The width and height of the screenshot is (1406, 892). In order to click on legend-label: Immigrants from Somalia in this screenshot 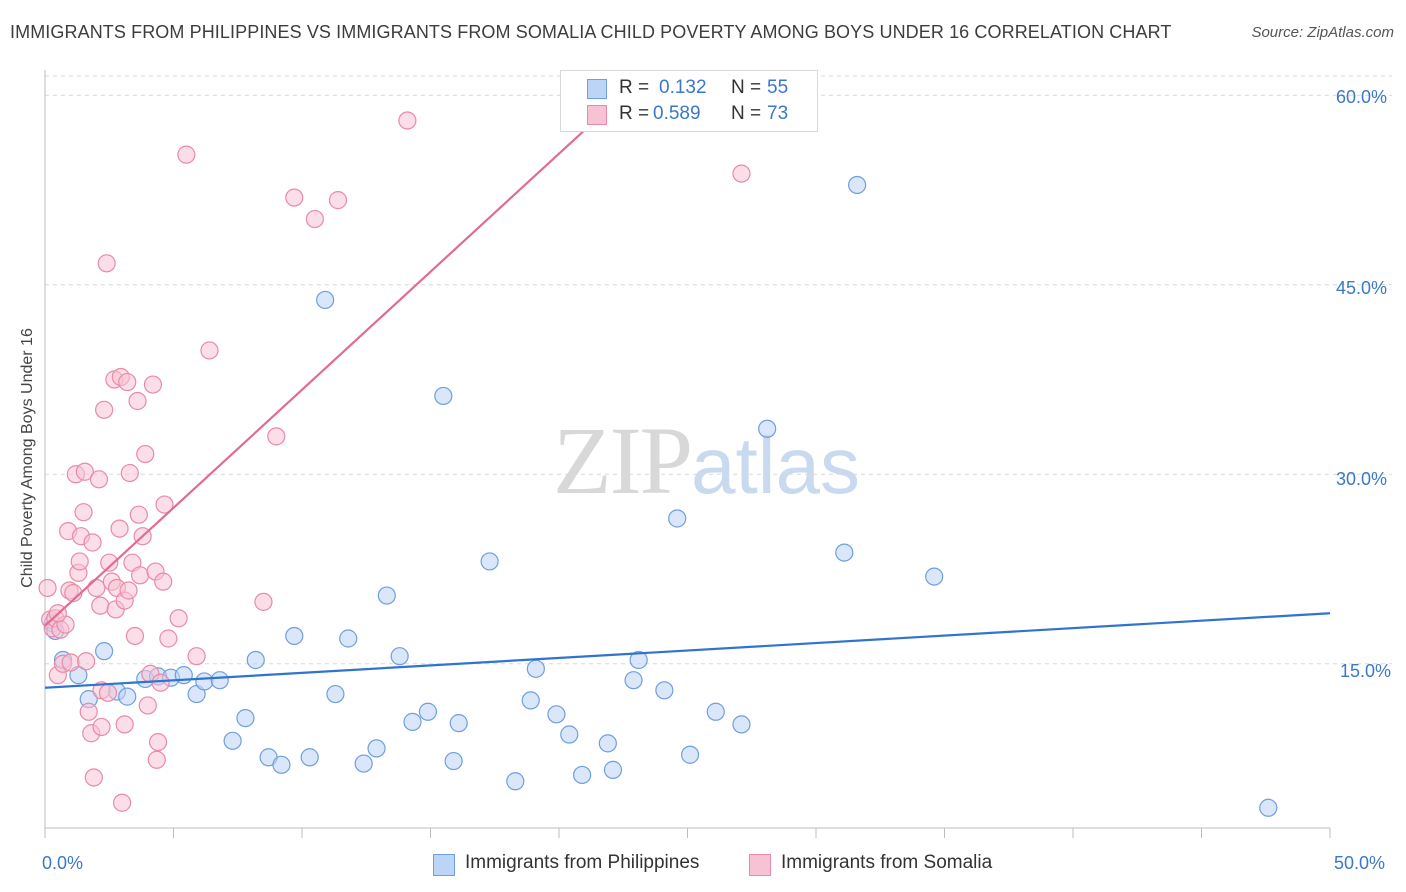, I will do `click(887, 862)`.